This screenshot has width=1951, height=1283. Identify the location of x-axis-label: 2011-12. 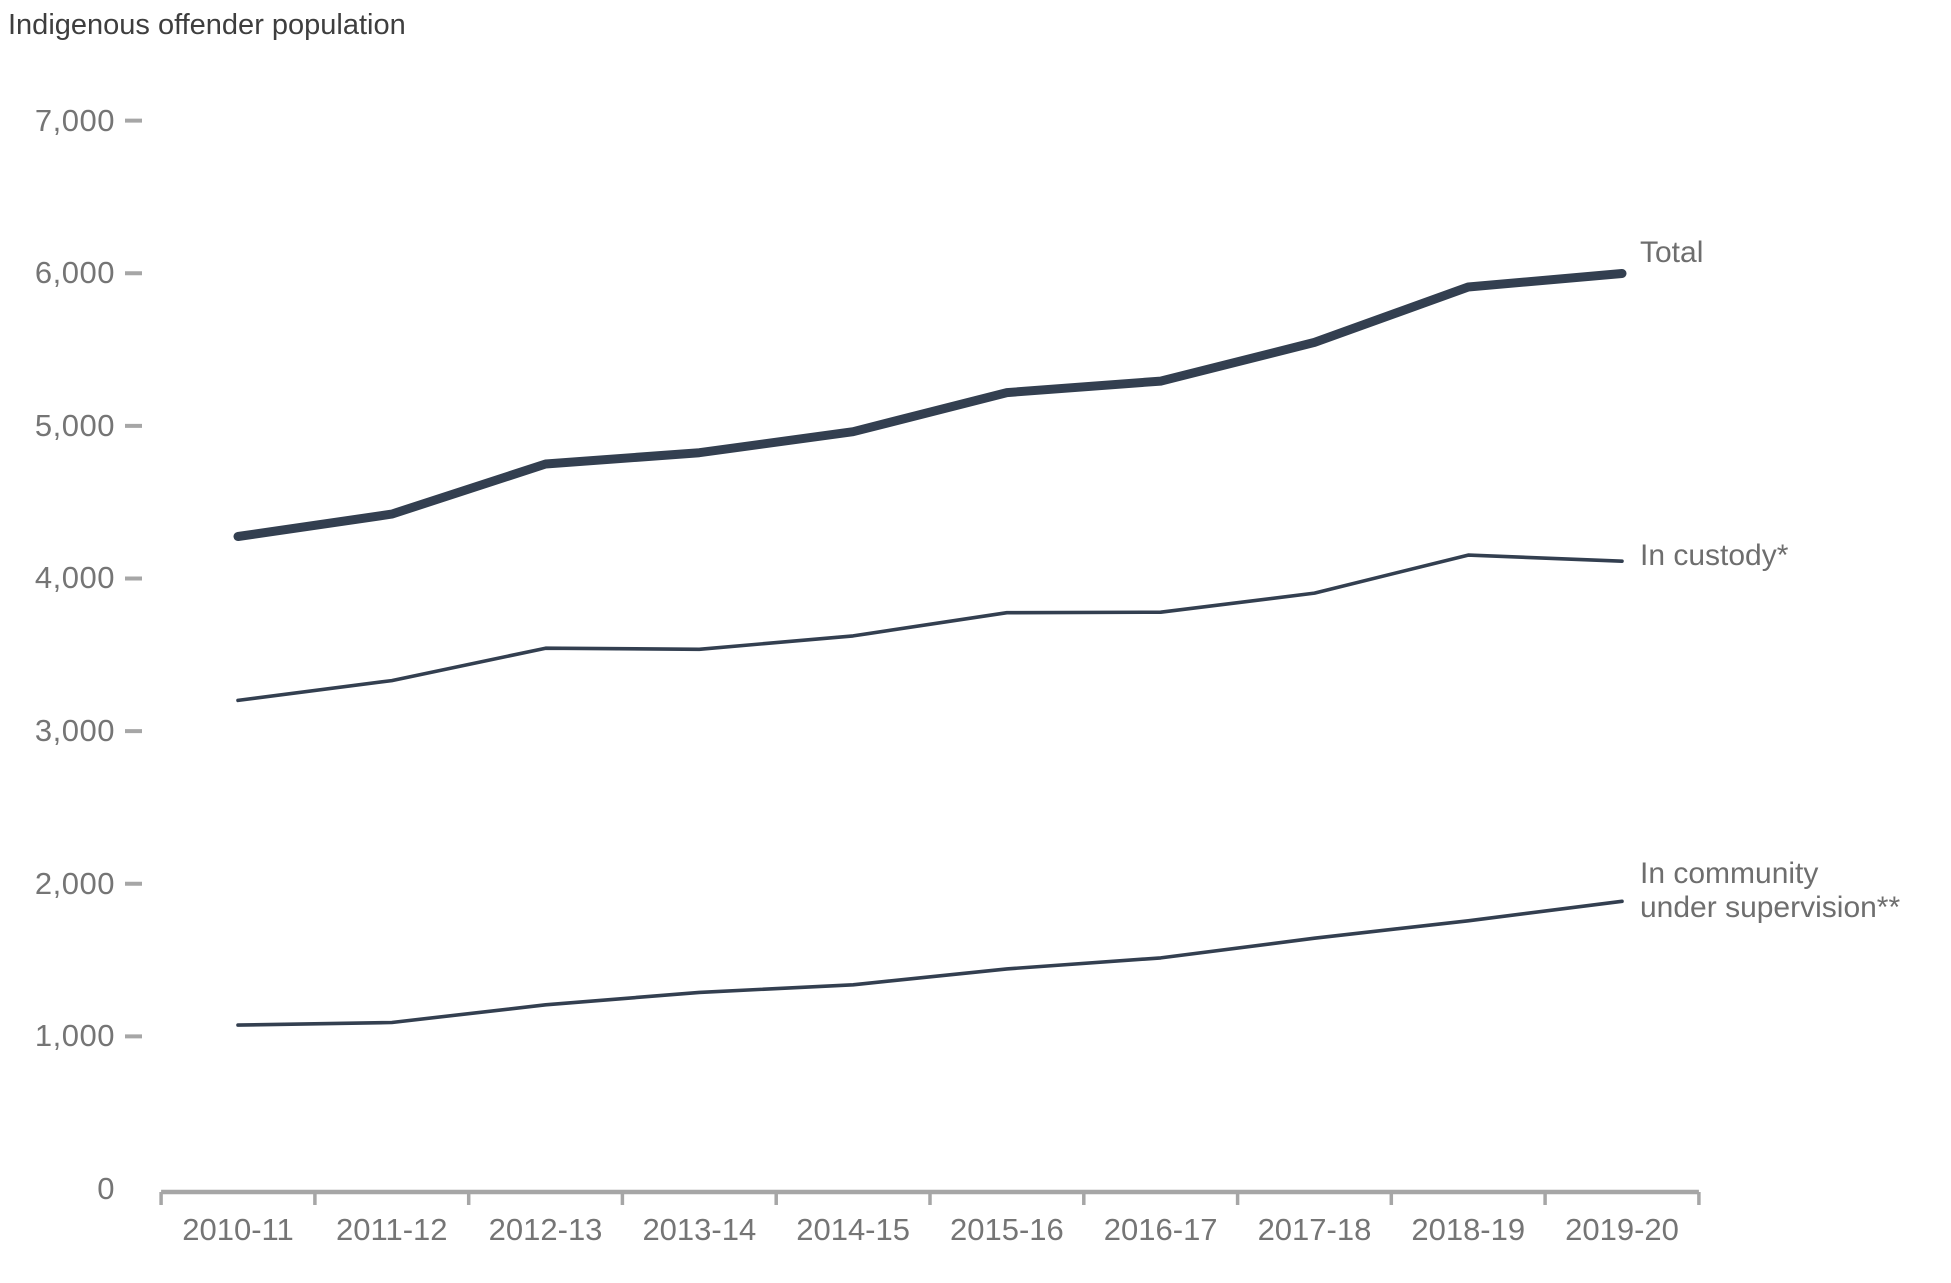
(392, 1229).